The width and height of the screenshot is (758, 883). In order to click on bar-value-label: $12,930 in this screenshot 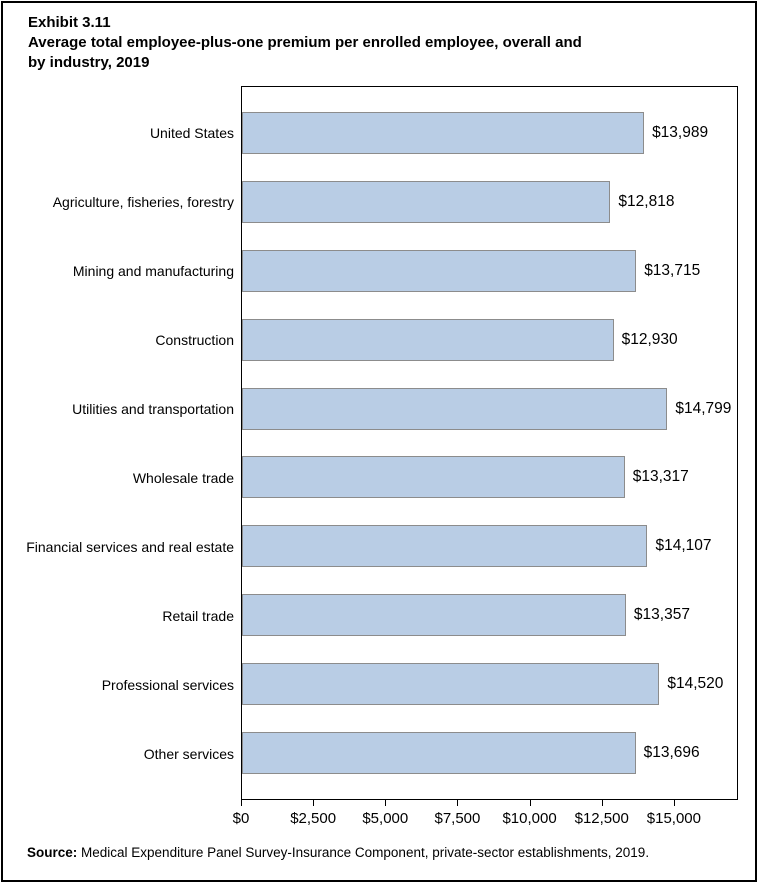, I will do `click(649, 339)`.